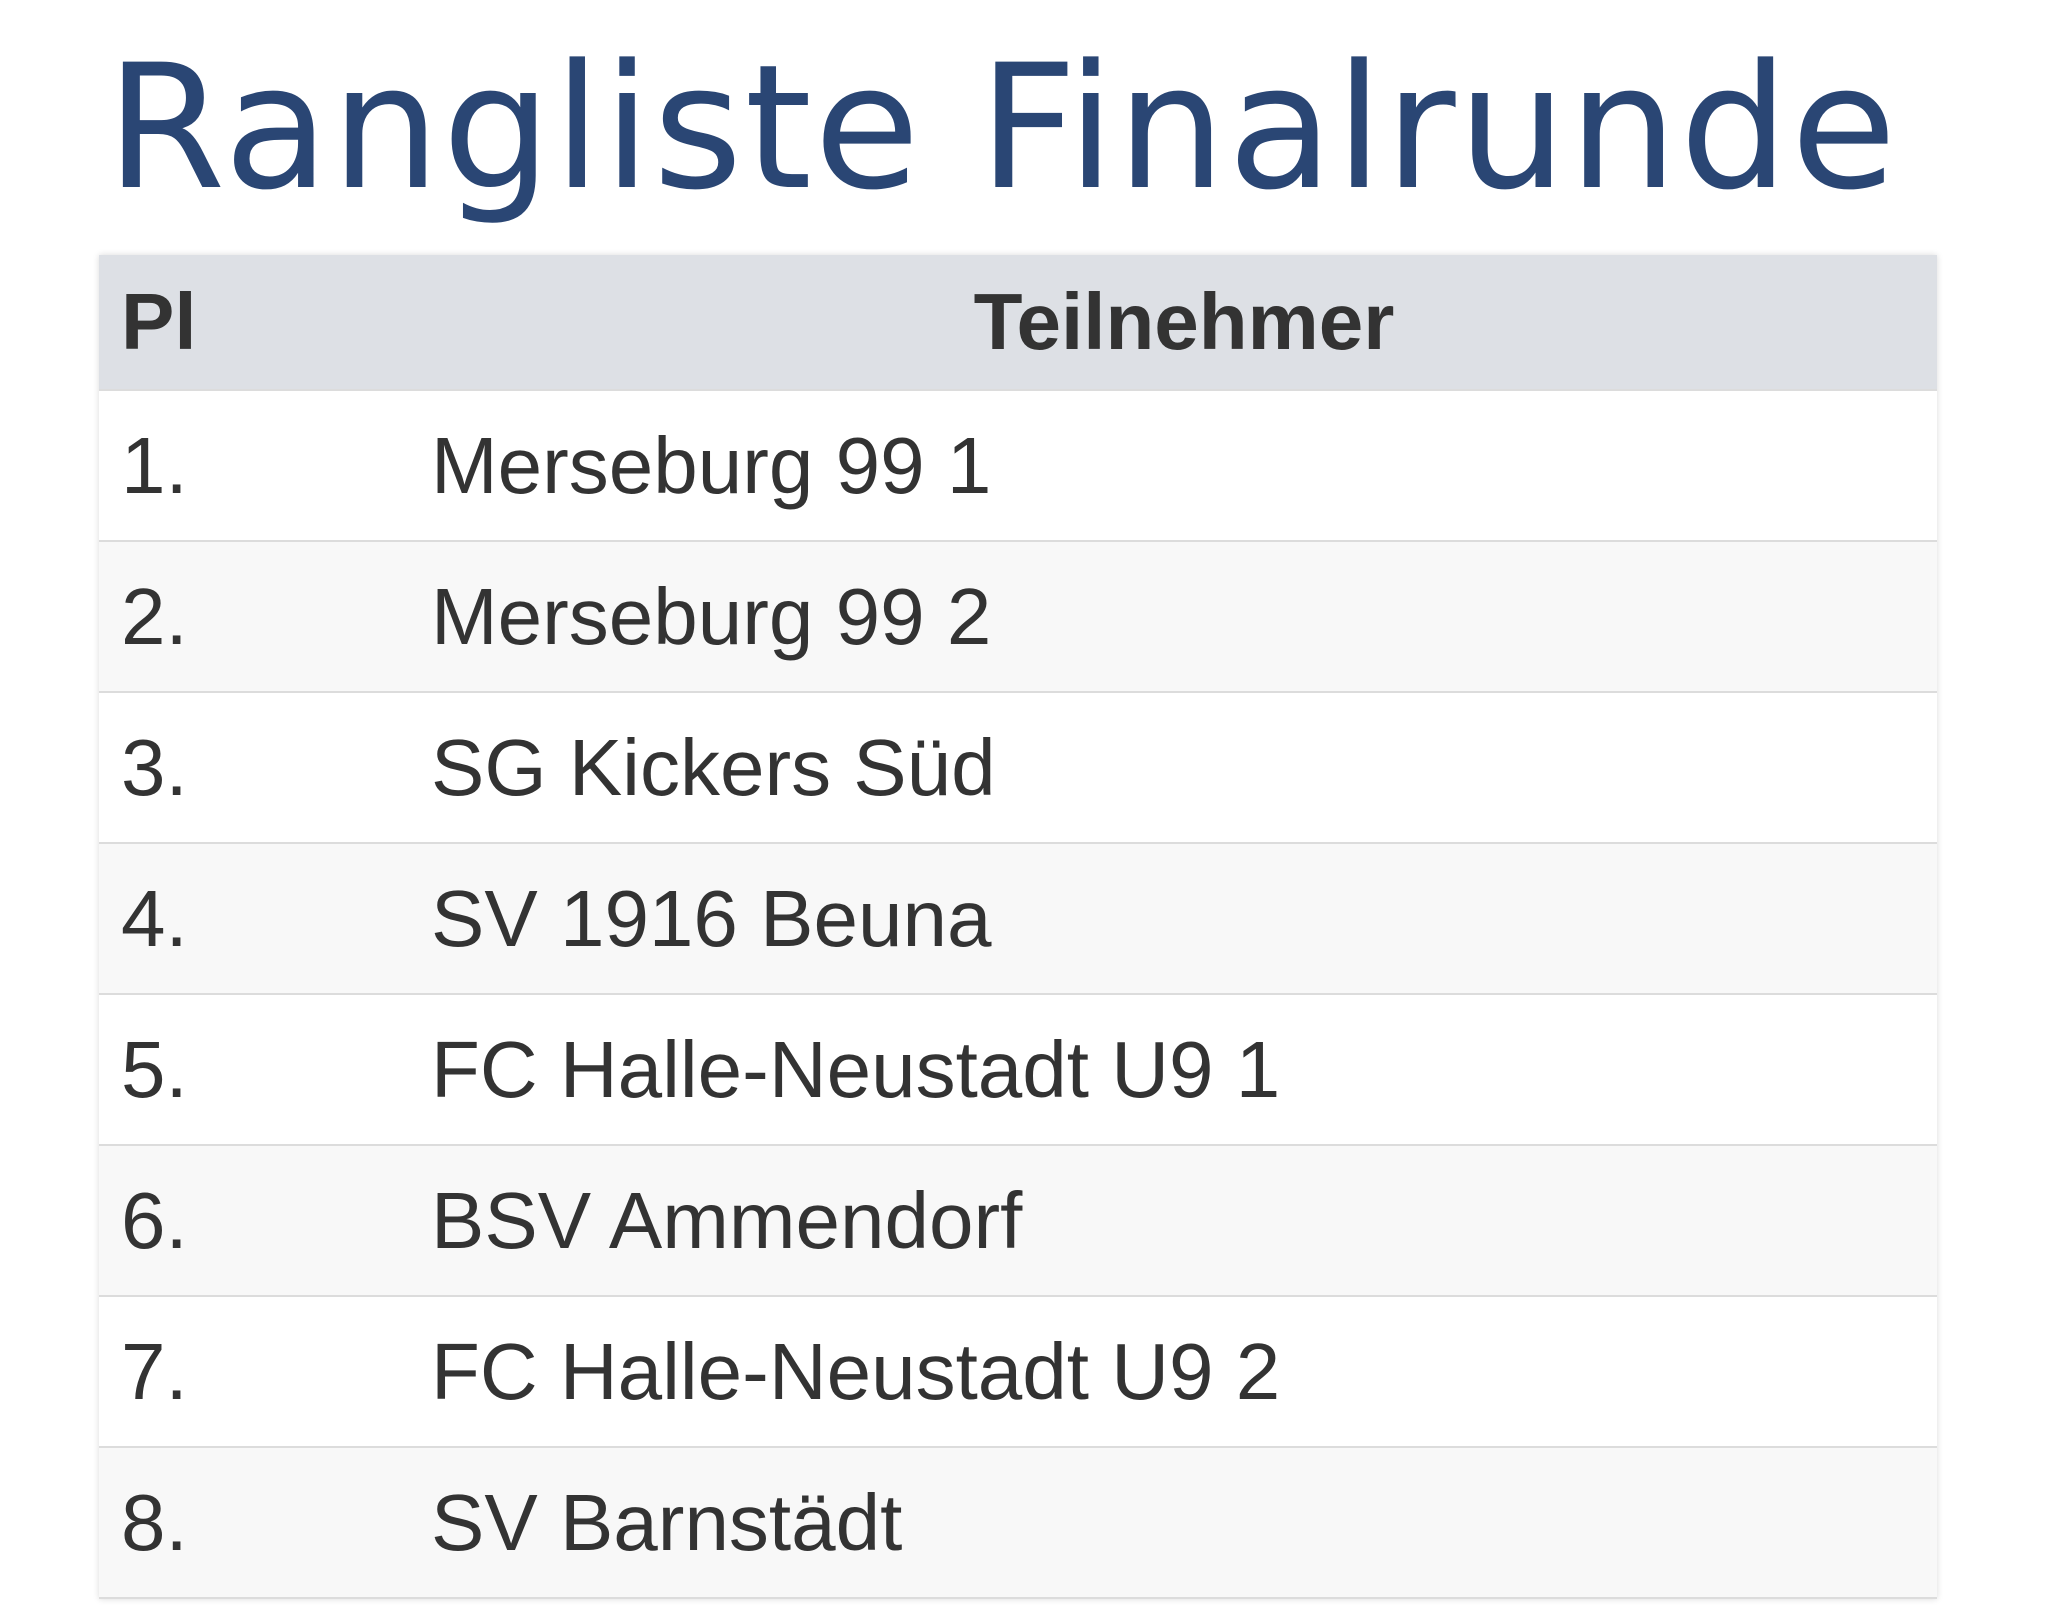 This screenshot has height=1612, width=2048. Describe the element at coordinates (1173, 616) in the screenshot. I see `team-cell: Merseburg 99 2` at that location.